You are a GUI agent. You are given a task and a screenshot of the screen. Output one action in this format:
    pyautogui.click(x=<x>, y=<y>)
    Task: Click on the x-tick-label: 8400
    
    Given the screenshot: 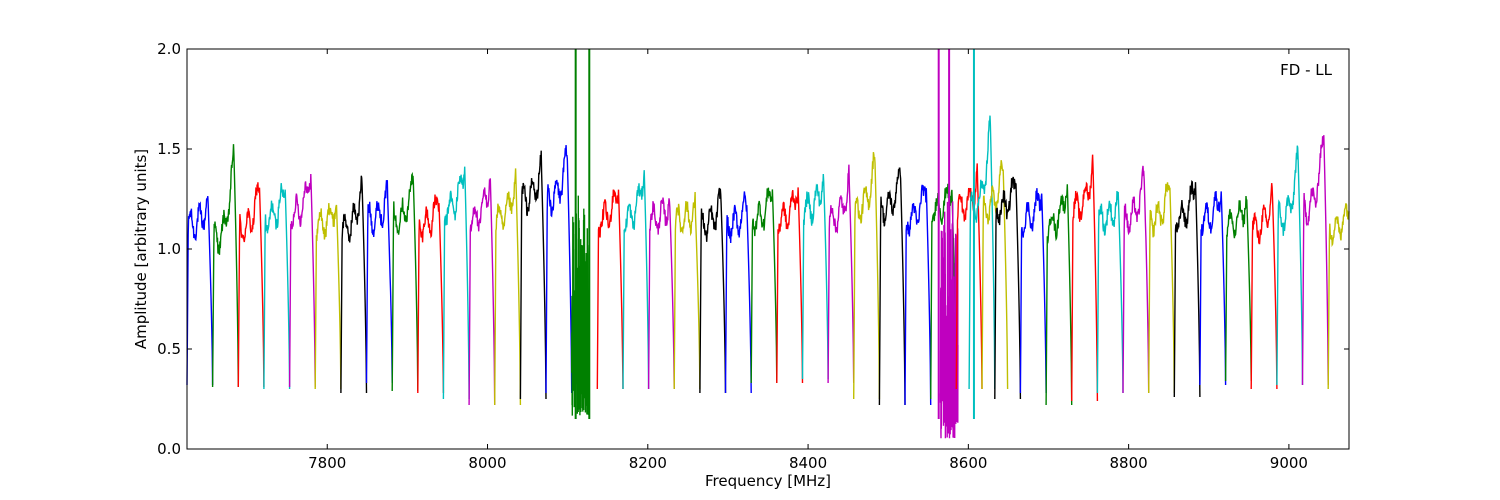 What is the action you would take?
    pyautogui.click(x=808, y=463)
    